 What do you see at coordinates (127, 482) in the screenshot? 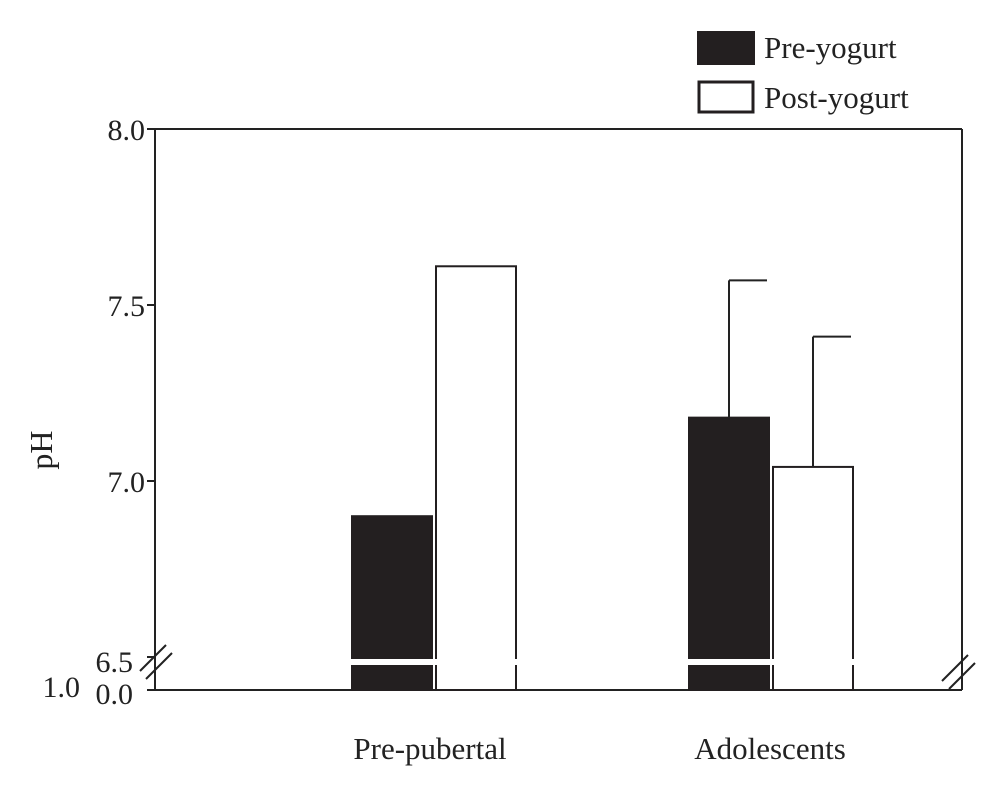
I see `y-tick-label-7-0: 7.0` at bounding box center [127, 482].